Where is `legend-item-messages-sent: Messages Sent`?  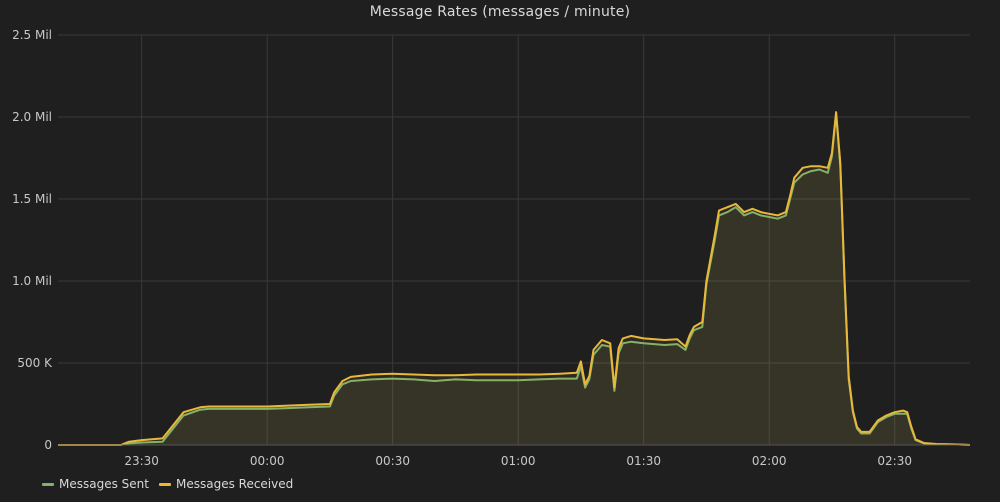 legend-item-messages-sent: Messages Sent is located at coordinates (95, 484).